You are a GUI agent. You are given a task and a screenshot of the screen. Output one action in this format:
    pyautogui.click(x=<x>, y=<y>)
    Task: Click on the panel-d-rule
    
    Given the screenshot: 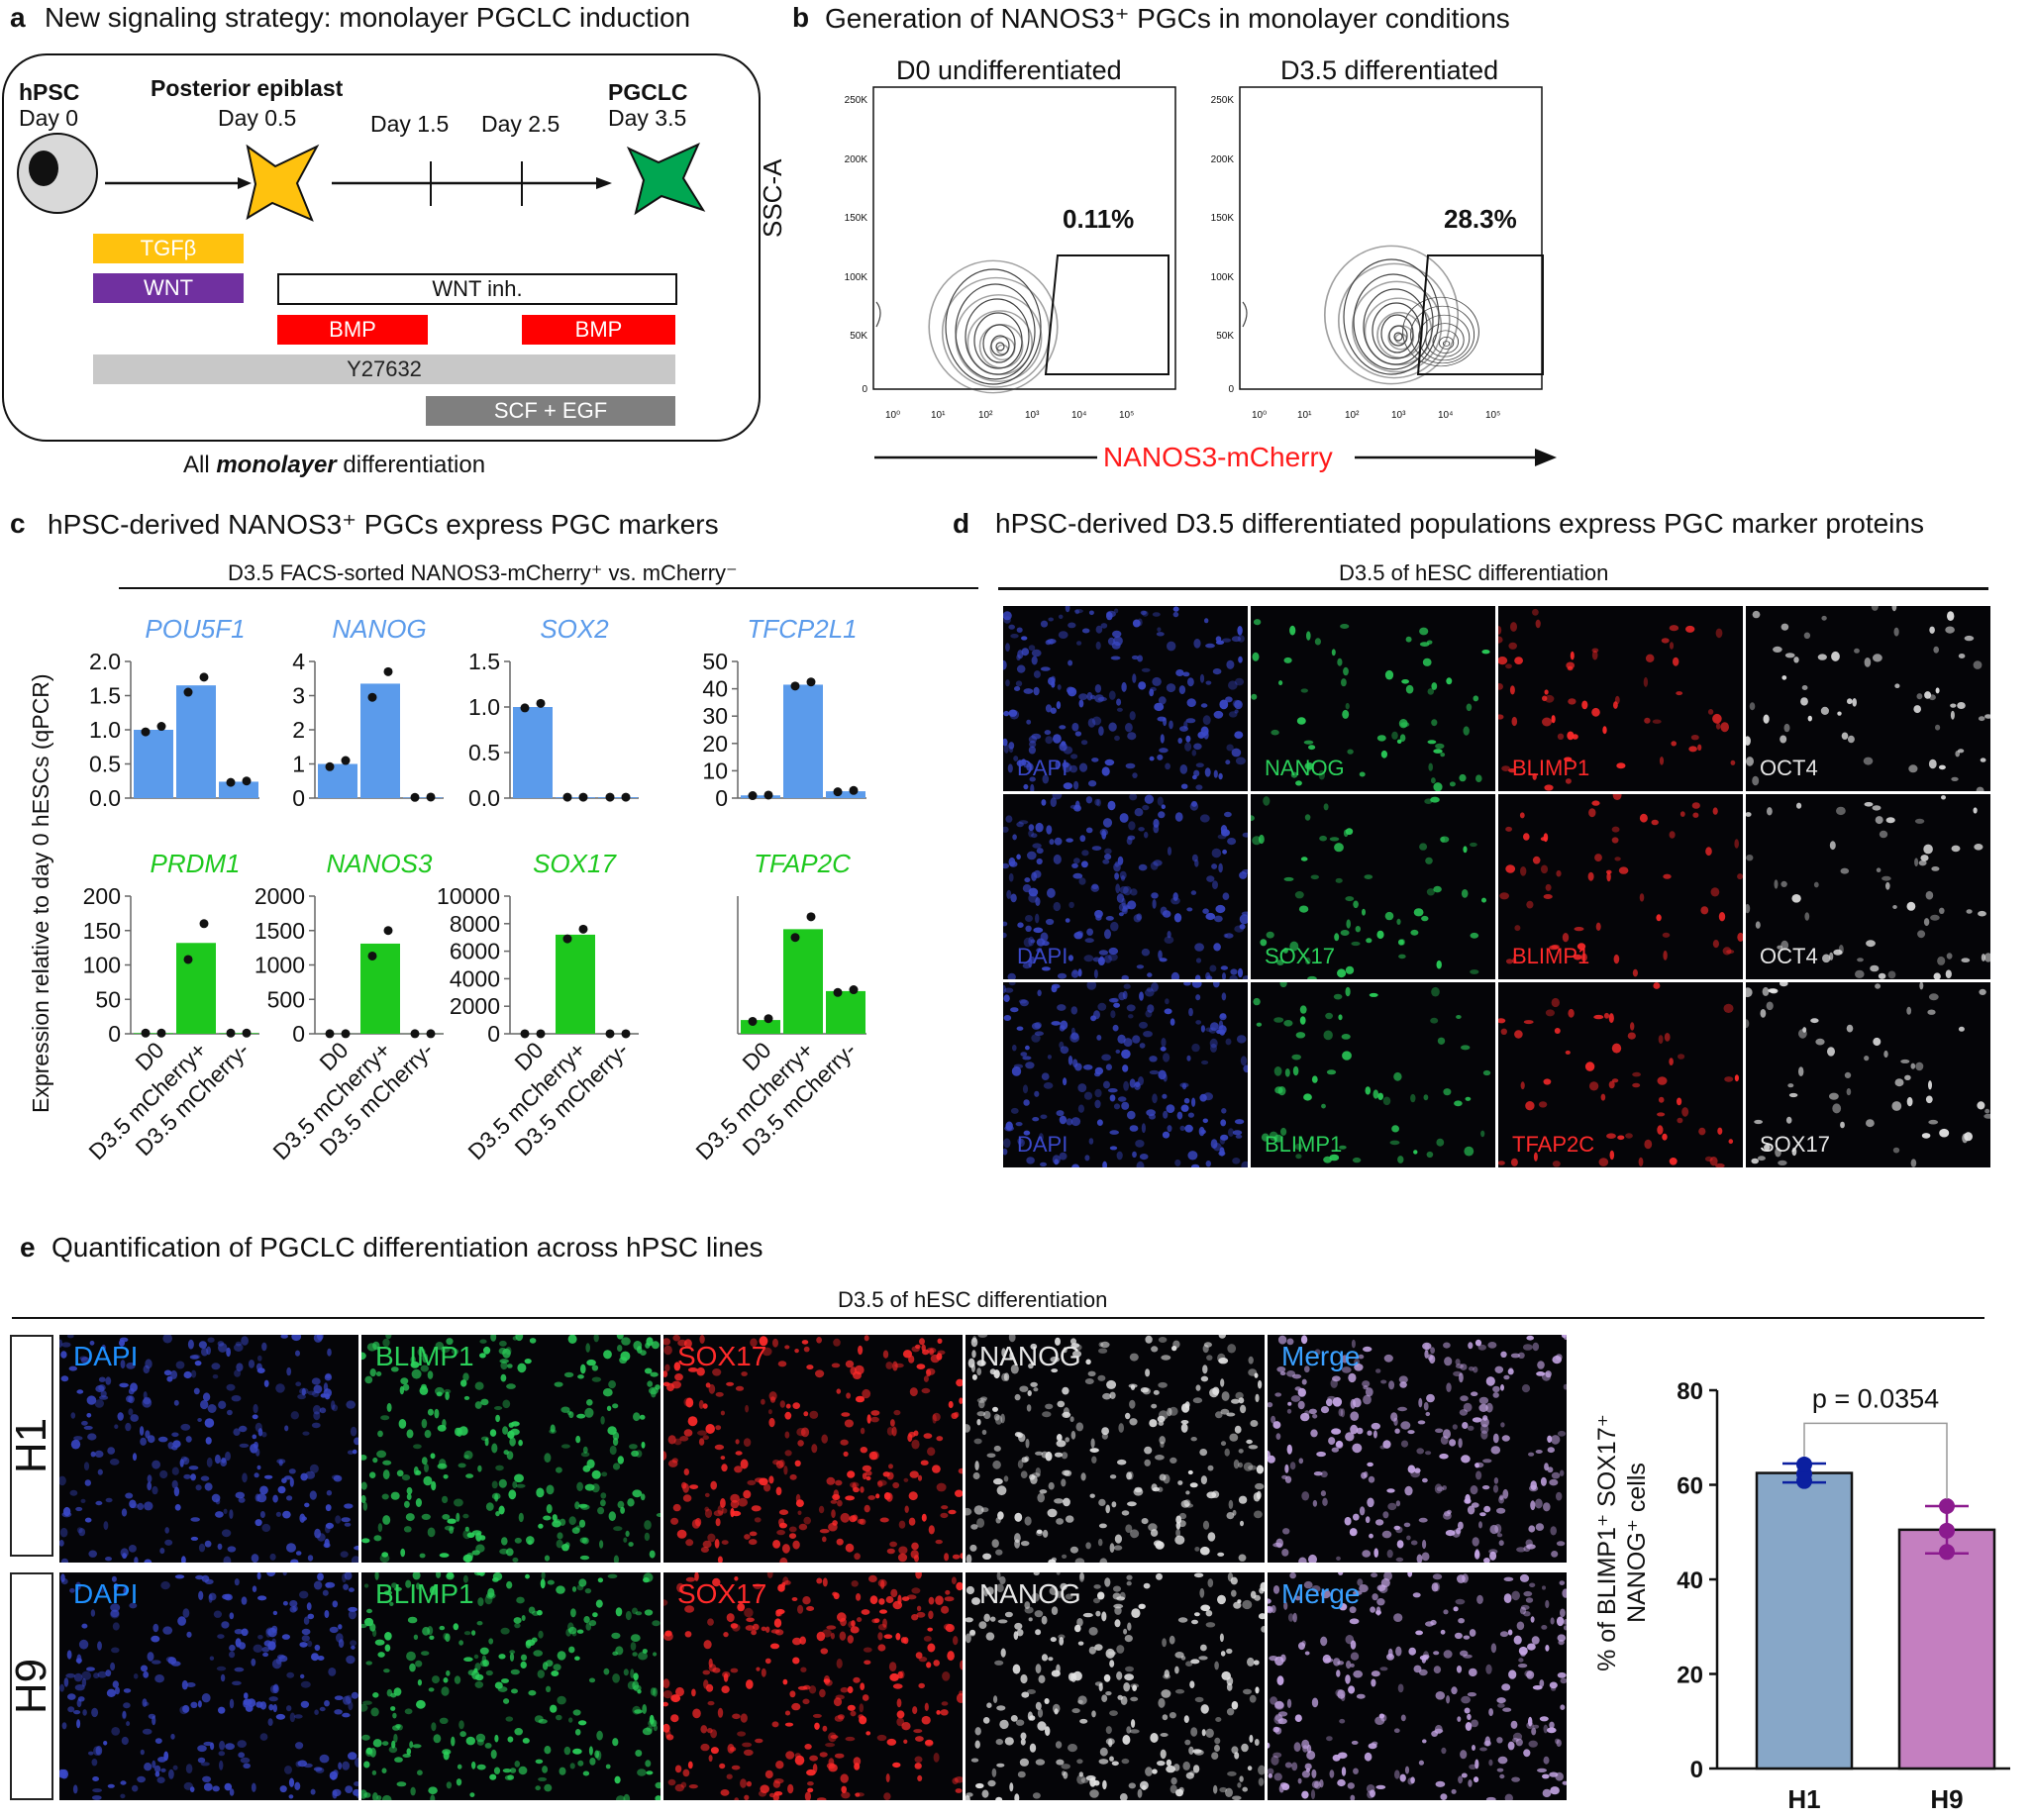 What is the action you would take?
    pyautogui.click(x=1493, y=588)
    